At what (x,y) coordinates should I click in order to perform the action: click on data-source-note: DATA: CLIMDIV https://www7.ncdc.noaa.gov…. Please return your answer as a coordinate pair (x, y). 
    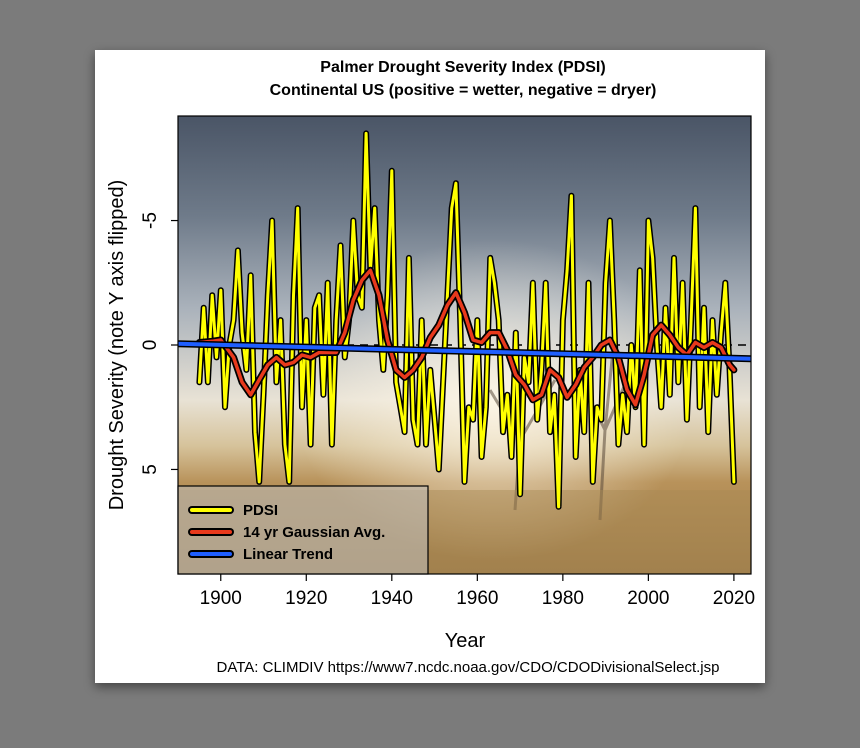
    Looking at the image, I should click on (468, 667).